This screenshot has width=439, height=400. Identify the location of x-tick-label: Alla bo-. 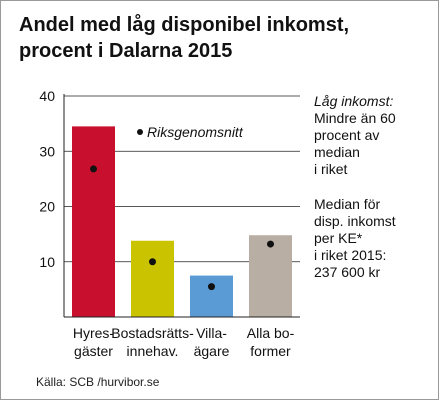
(271, 333).